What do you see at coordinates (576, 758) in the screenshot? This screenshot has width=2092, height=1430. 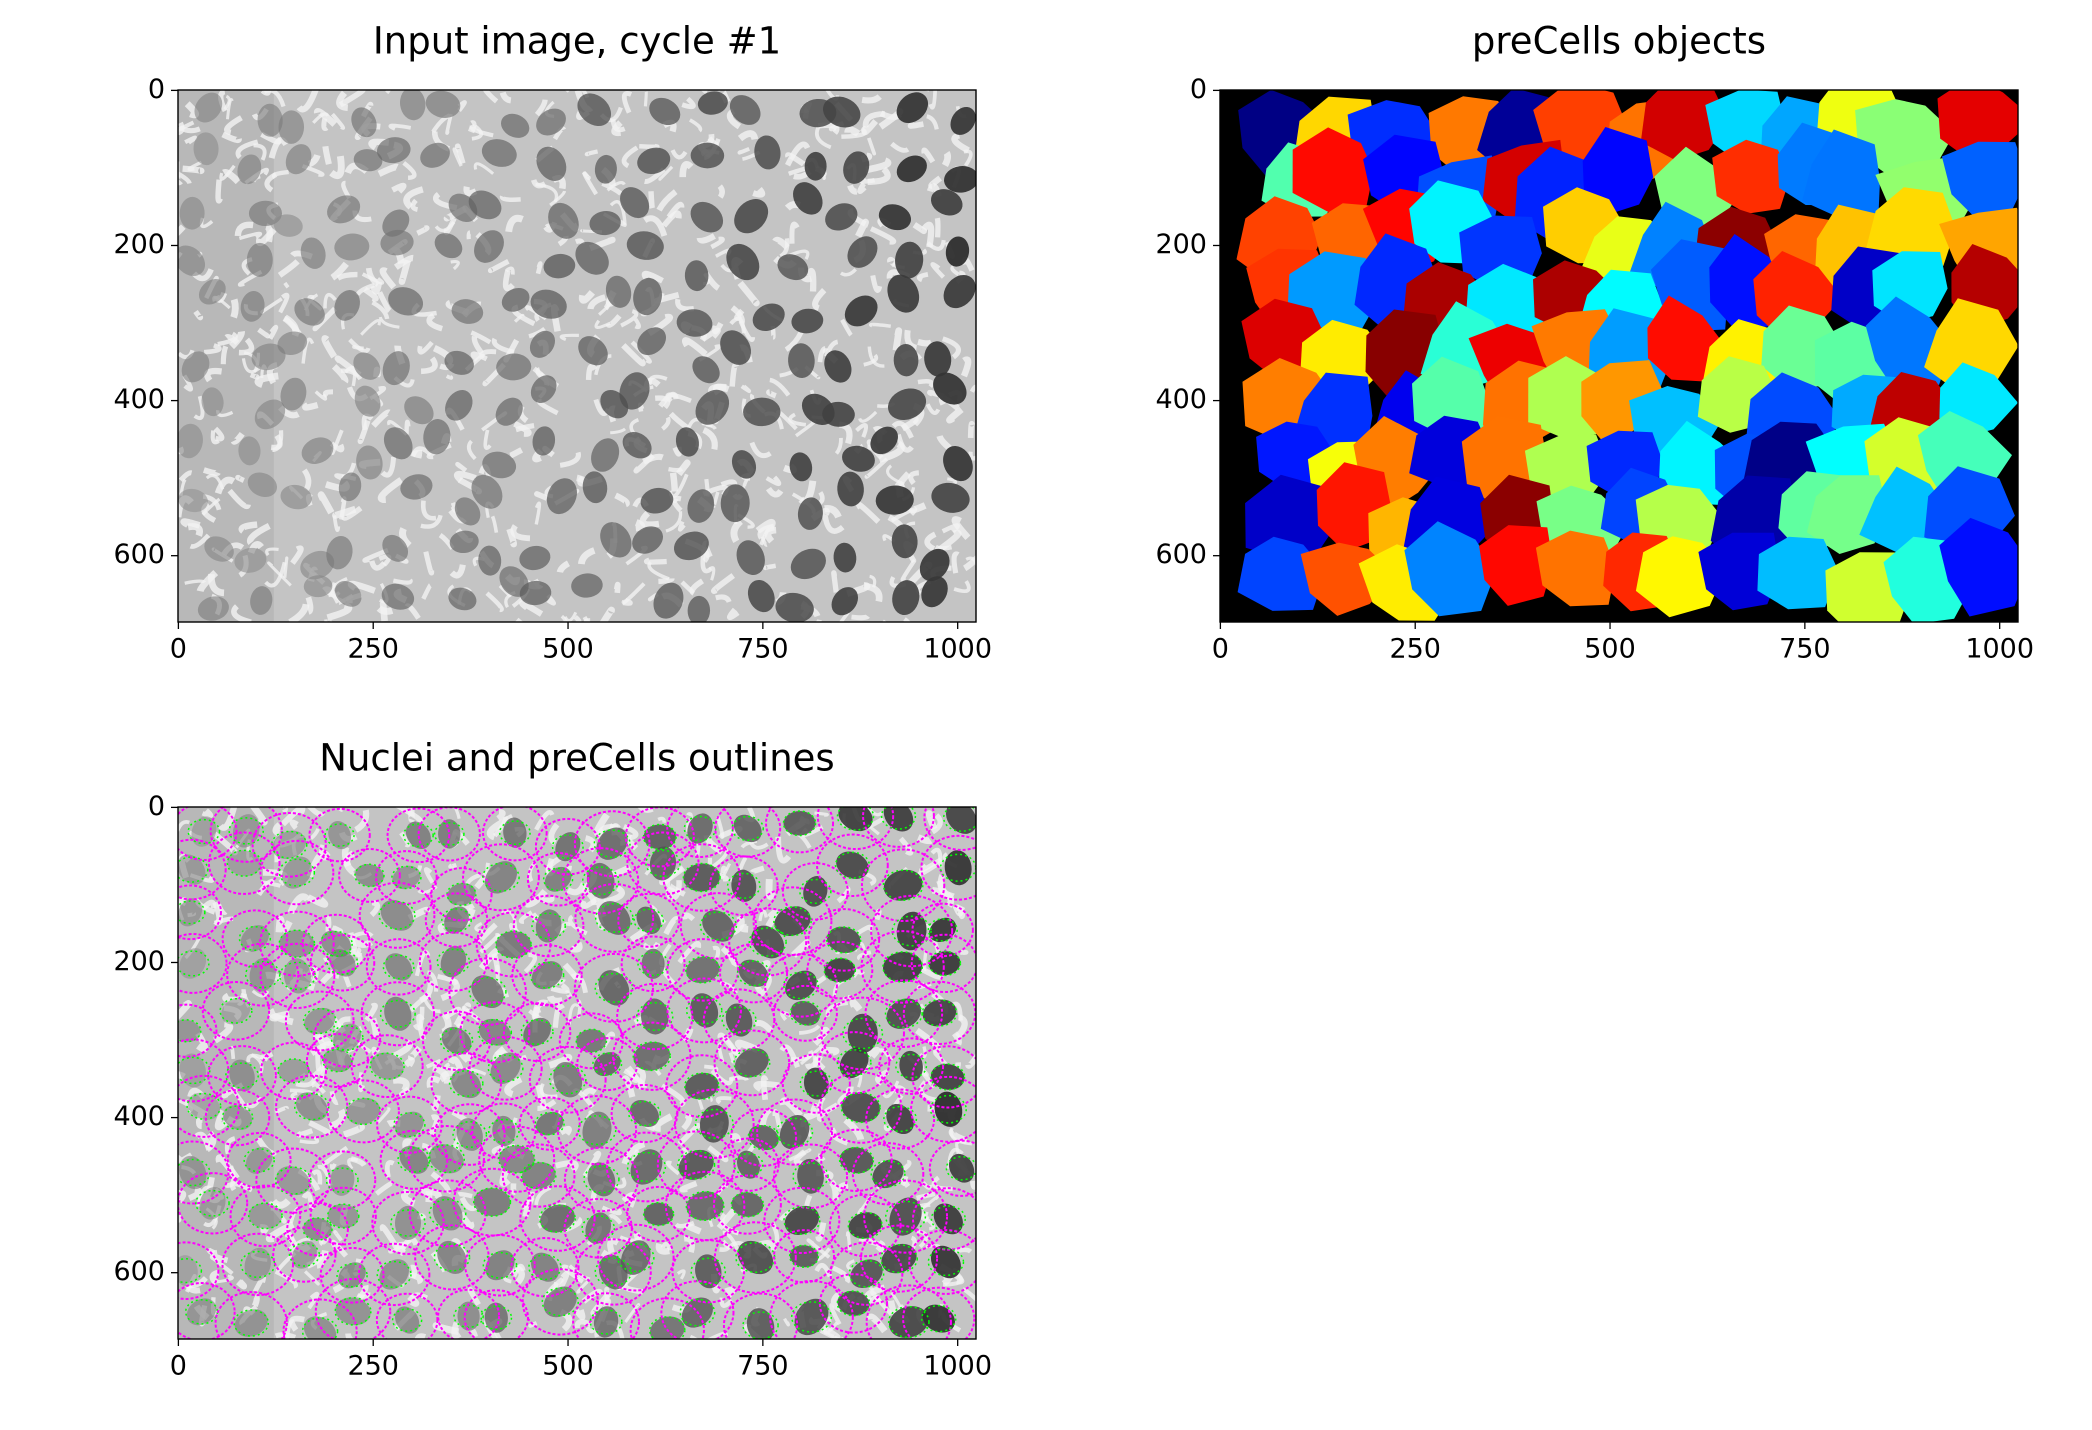 I see `subplot-title: Nuclei and preCells outlines` at bounding box center [576, 758].